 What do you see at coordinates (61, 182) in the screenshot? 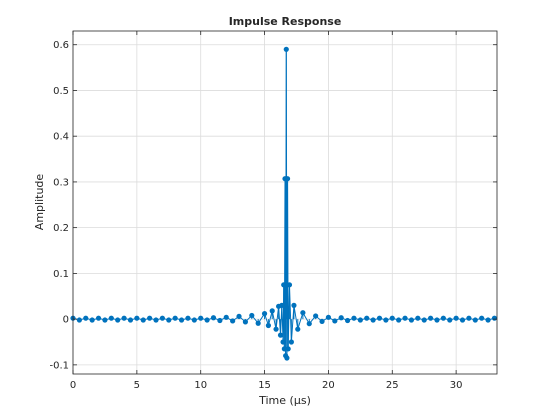
I see `y-tick-label: 0.3` at bounding box center [61, 182].